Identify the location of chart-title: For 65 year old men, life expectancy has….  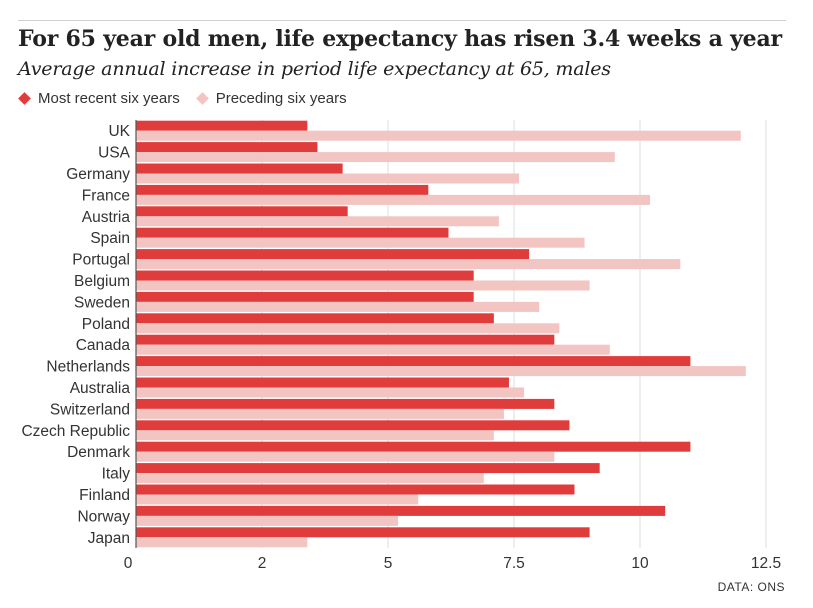
(400, 39).